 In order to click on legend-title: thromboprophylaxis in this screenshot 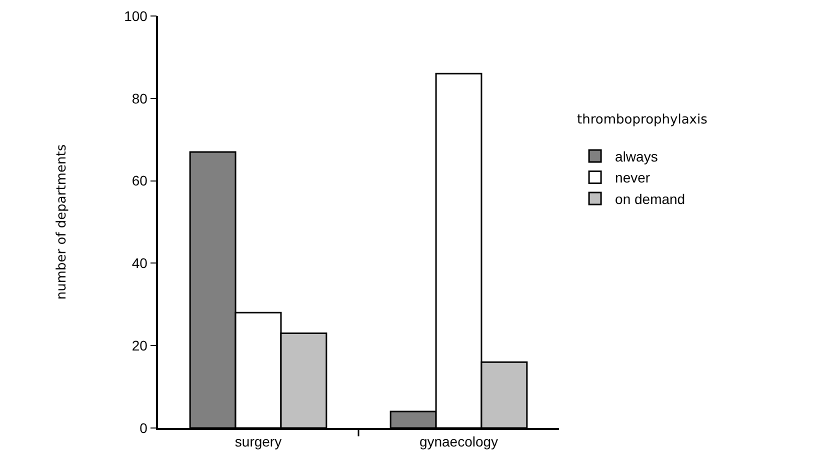, I will do `click(642, 120)`.